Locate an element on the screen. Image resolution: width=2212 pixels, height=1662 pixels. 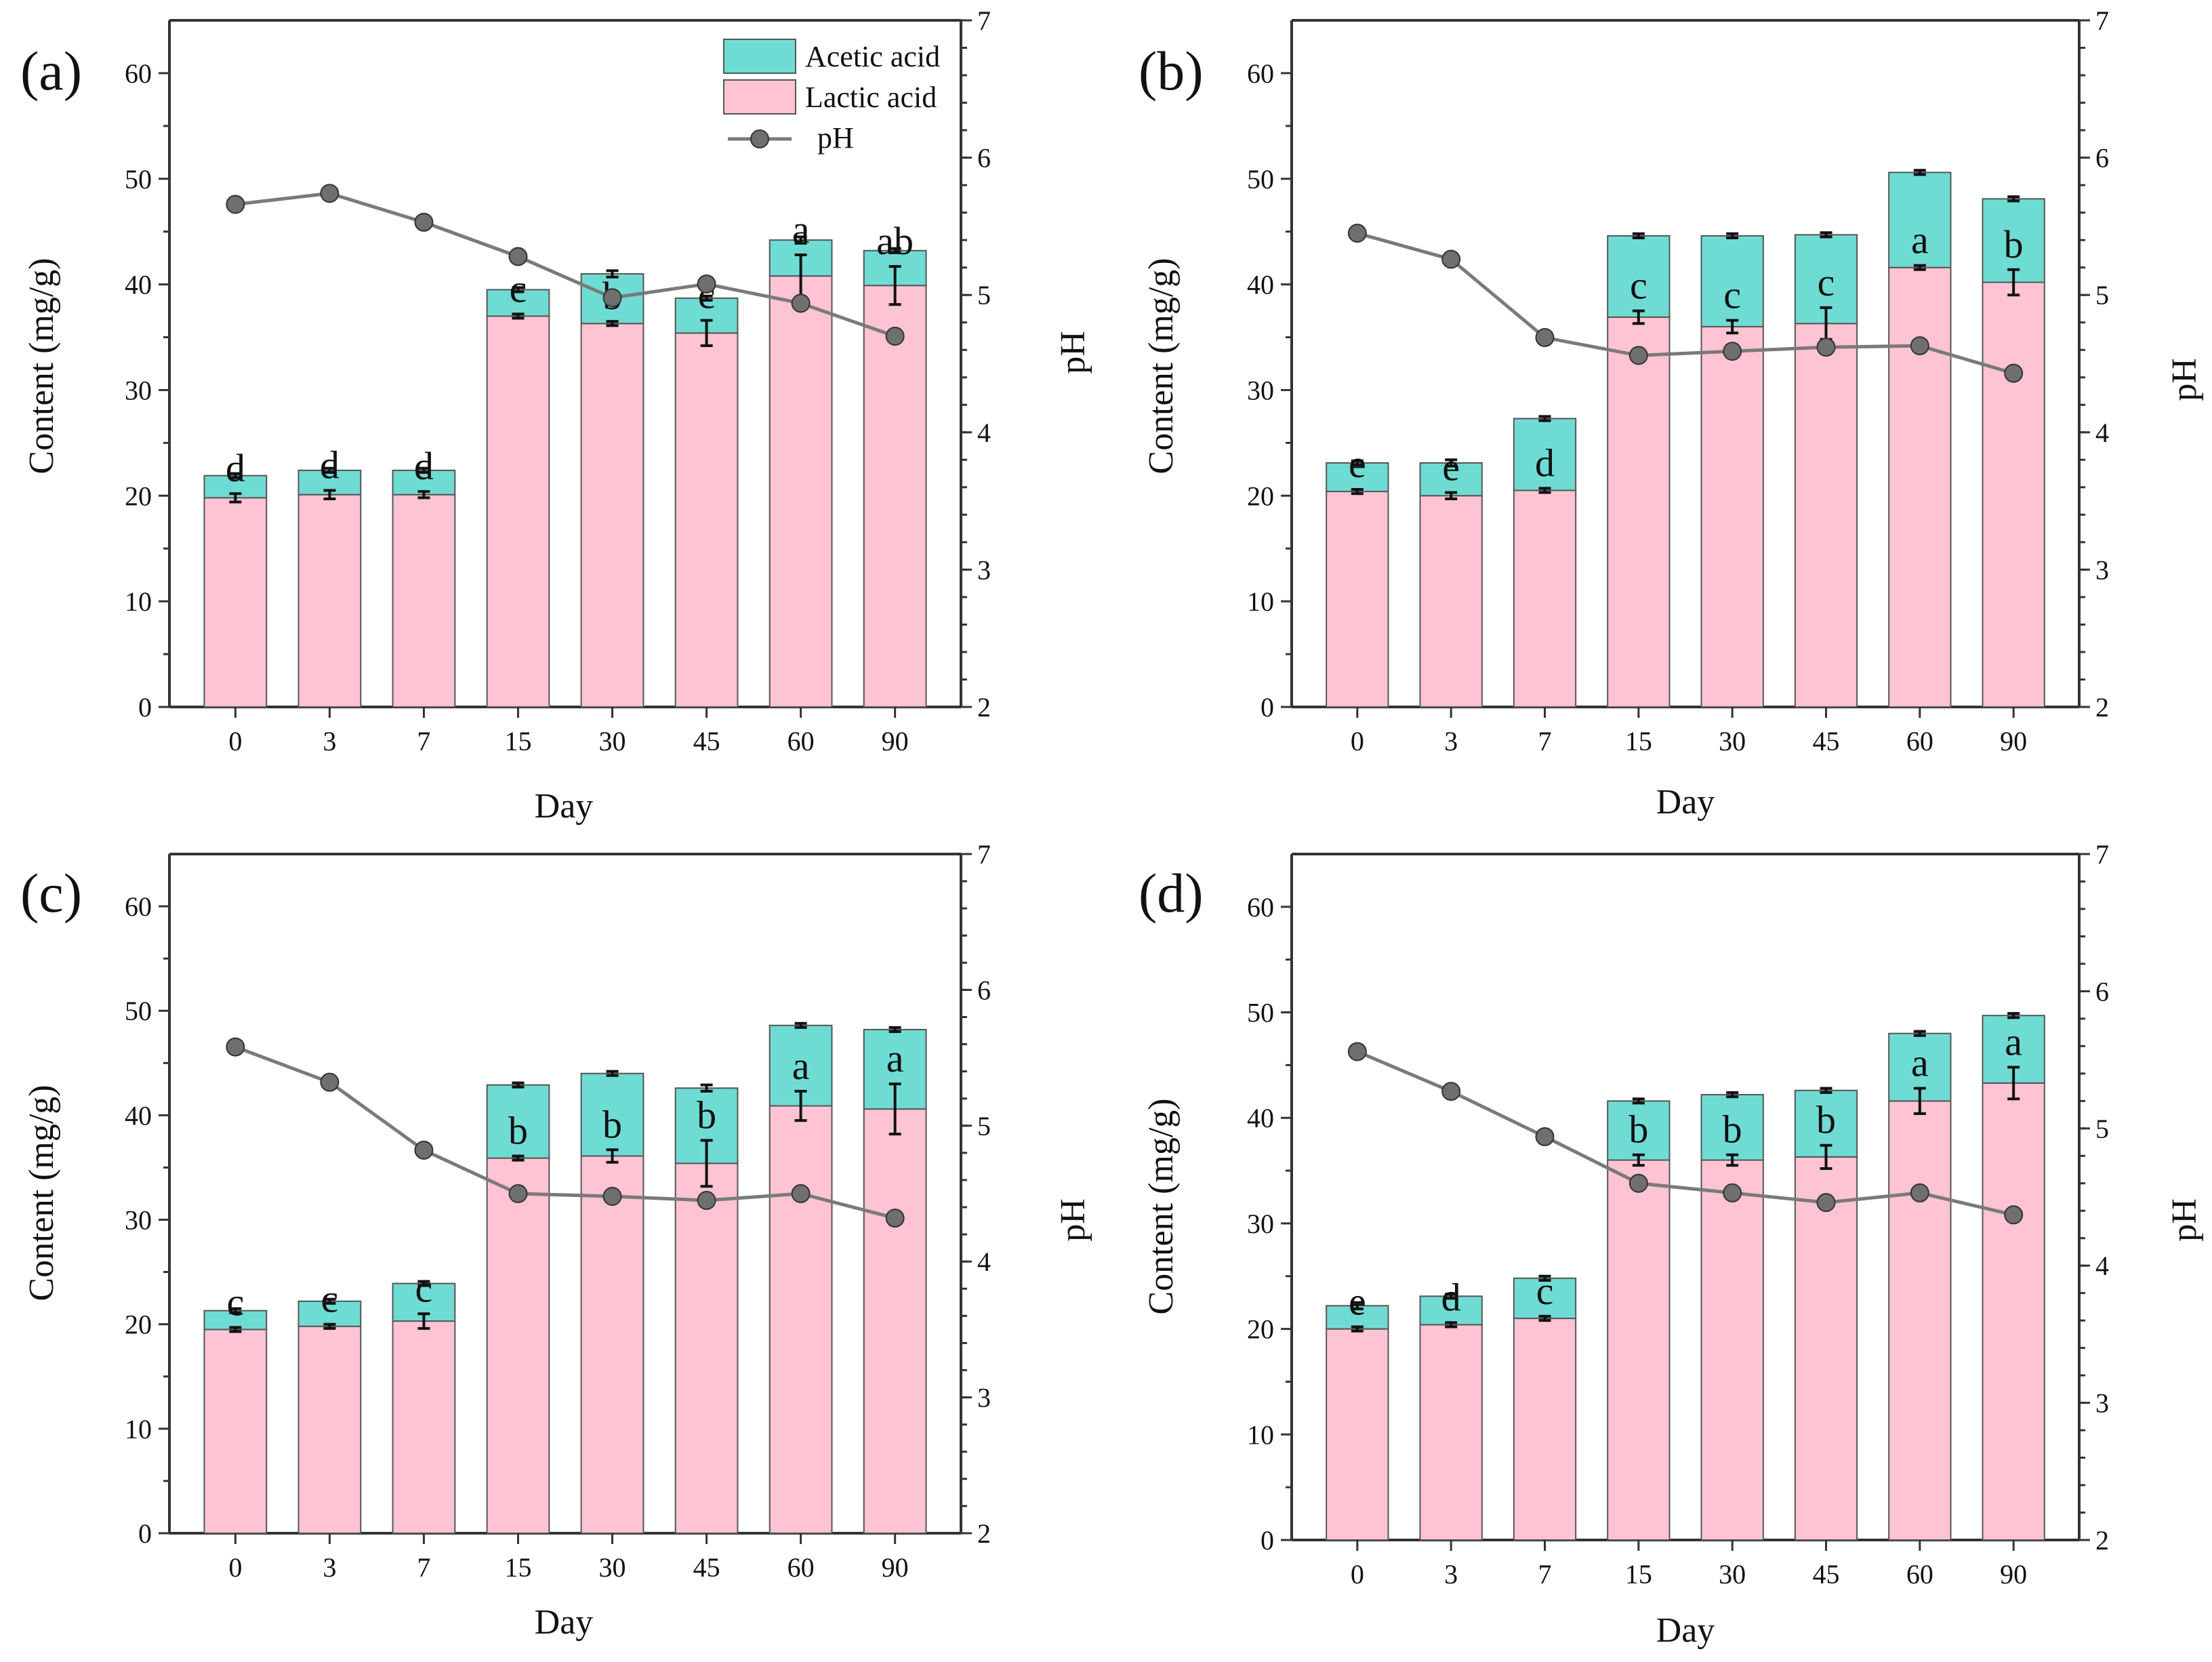
x-tick-label: 30 is located at coordinates (1733, 741).